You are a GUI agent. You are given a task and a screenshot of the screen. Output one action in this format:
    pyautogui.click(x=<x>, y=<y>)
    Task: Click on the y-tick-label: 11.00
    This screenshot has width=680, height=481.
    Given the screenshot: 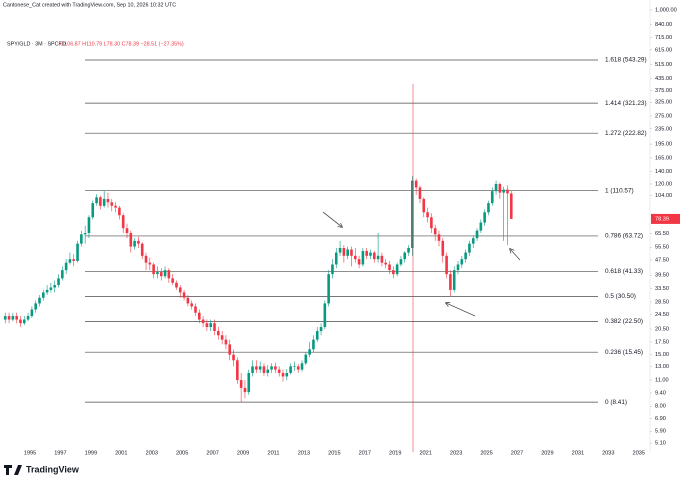 What is the action you would take?
    pyautogui.click(x=662, y=381)
    